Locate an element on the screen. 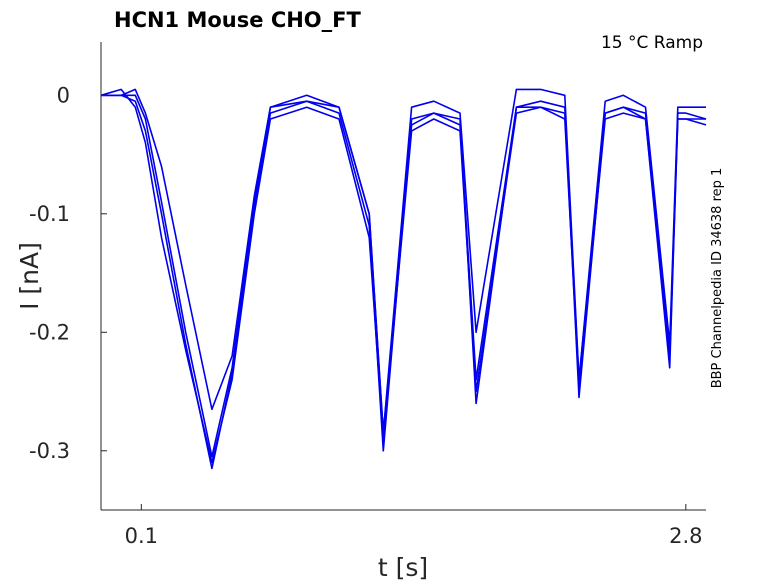 This screenshot has height=583, width=778. y-tick-label: -0.2 is located at coordinates (49, 332).